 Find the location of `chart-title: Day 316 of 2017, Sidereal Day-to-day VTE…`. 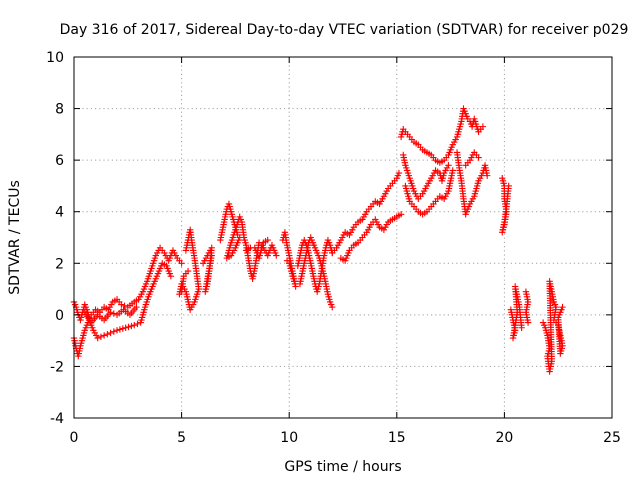

chart-title: Day 316 of 2017, Sidereal Day-to-day VTE… is located at coordinates (344, 30).